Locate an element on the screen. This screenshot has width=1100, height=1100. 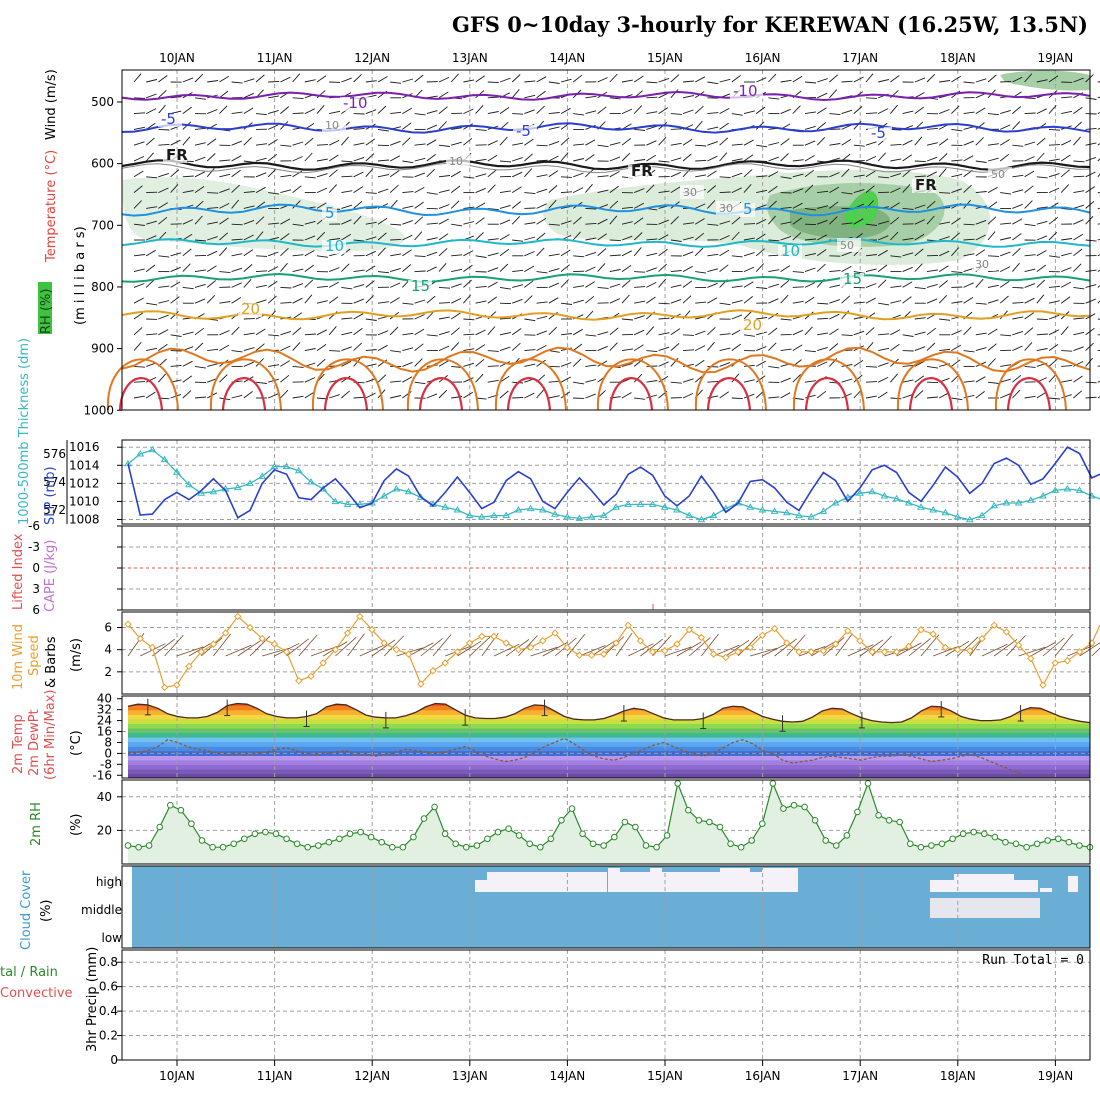
wind-axis-labels: 10m Wind Speed & Barbs (m/s) is located at coordinates (47, 657).